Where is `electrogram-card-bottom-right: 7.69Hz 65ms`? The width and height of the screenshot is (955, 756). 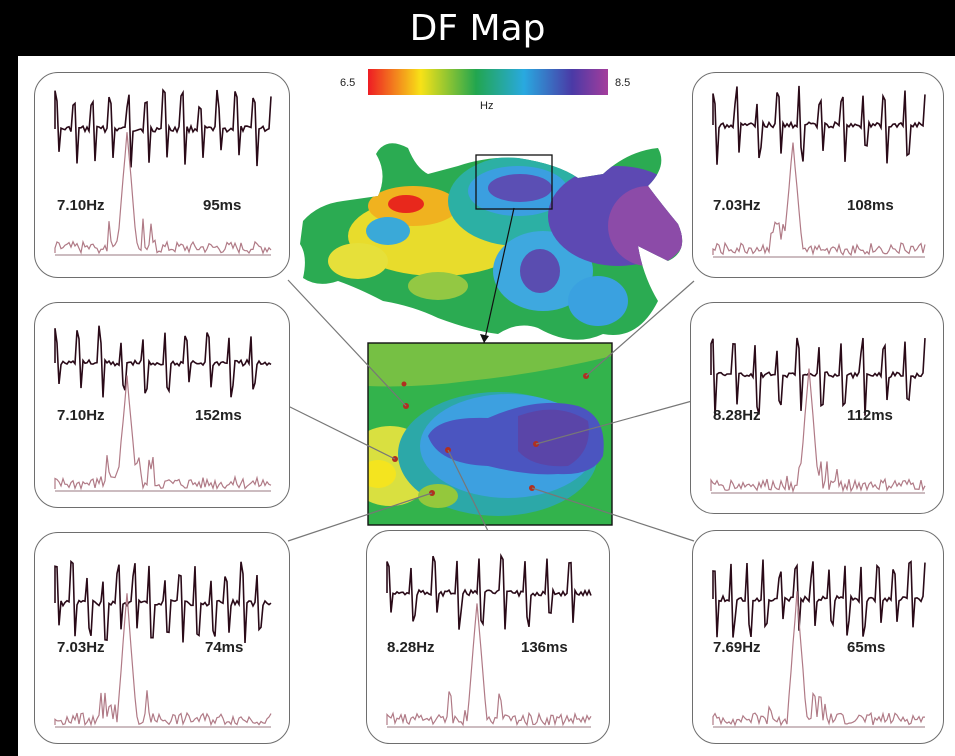 electrogram-card-bottom-right: 7.69Hz 65ms is located at coordinates (818, 637).